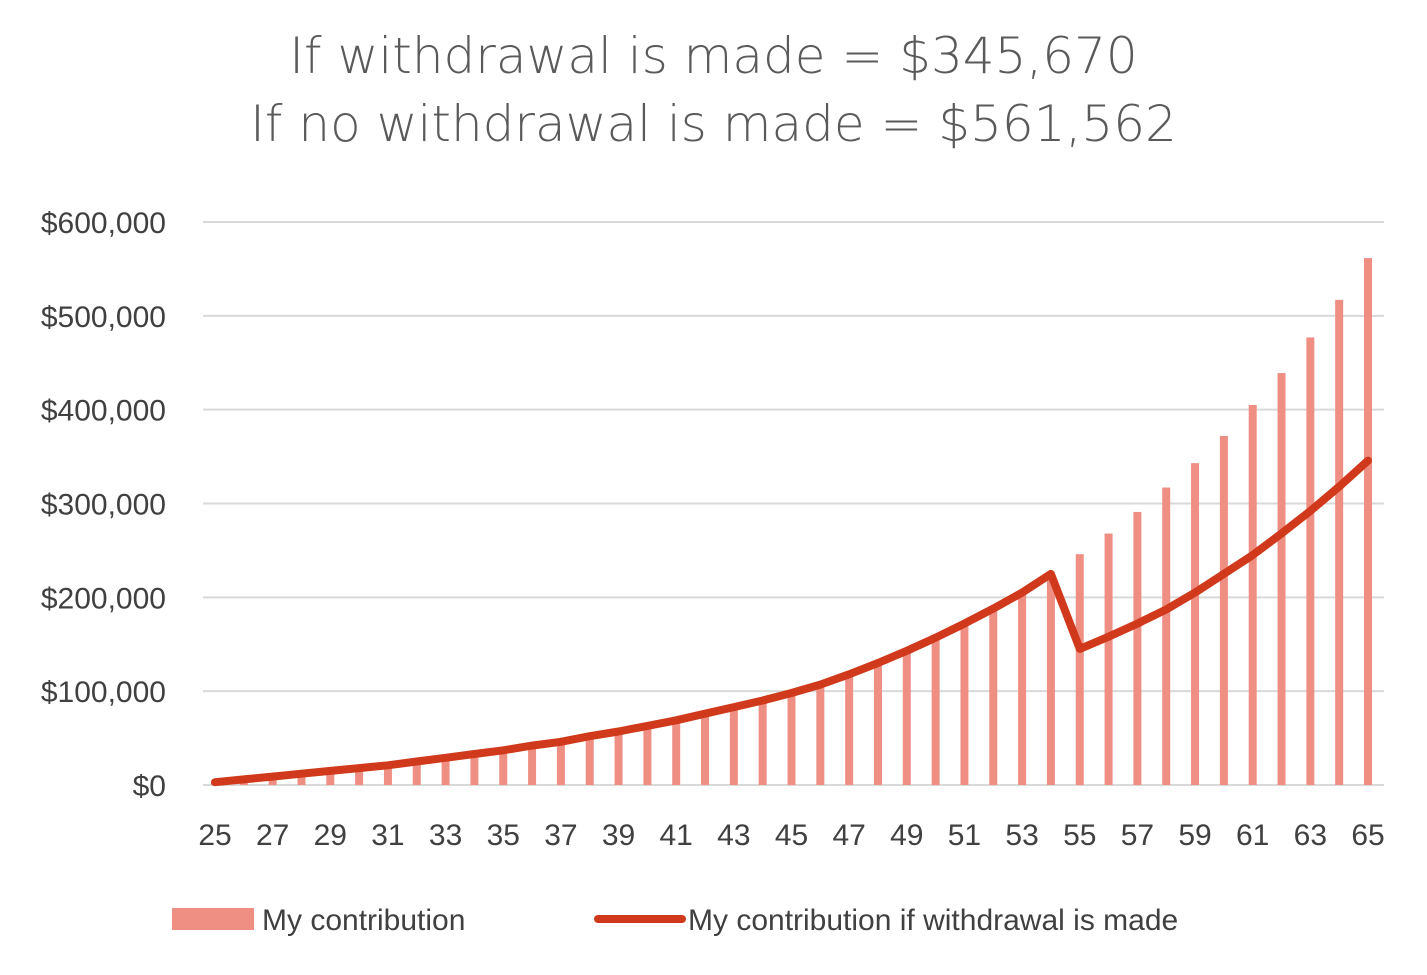 This screenshot has height=975, width=1427. What do you see at coordinates (1021, 835) in the screenshot?
I see `x-tick-label: 53` at bounding box center [1021, 835].